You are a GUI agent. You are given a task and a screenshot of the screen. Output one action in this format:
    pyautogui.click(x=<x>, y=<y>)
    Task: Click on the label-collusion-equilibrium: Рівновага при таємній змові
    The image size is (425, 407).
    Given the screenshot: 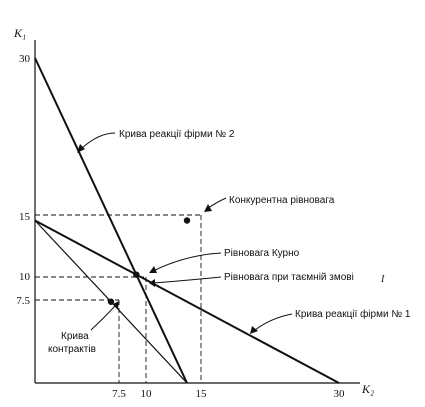 What is the action you would take?
    pyautogui.click(x=289, y=277)
    